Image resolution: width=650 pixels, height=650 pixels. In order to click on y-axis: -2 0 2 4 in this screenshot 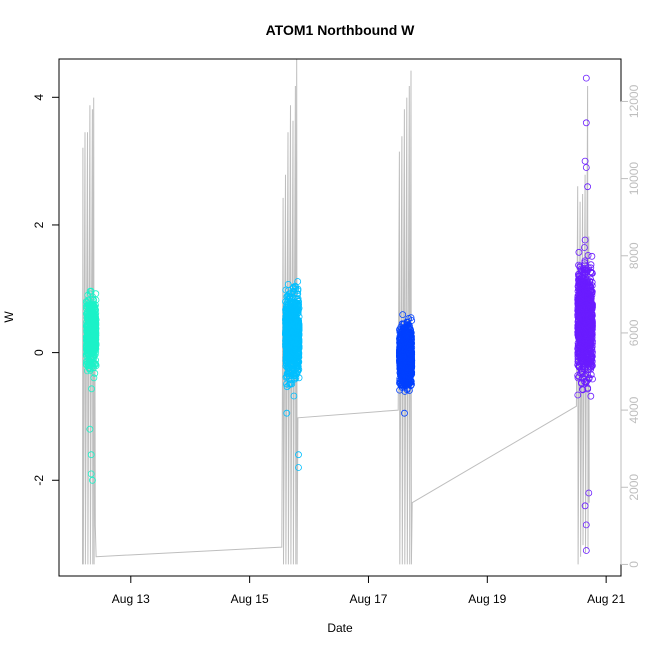, I will do `click(46, 290)`.